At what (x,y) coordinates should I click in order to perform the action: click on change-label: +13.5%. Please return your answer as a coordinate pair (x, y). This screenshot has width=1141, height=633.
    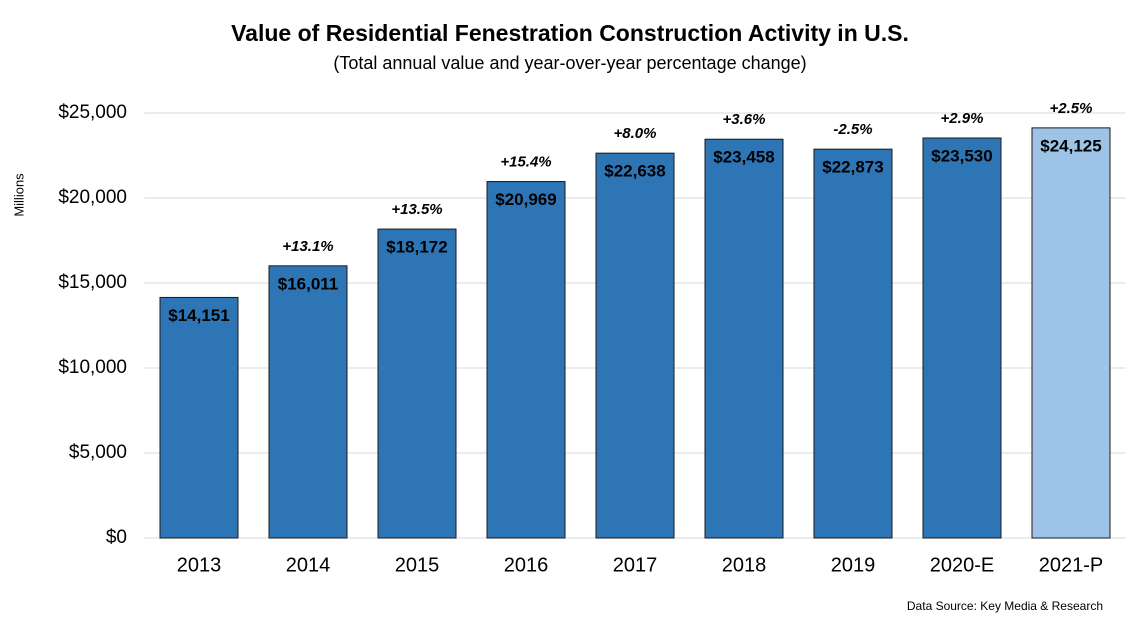
    Looking at the image, I should click on (416, 209).